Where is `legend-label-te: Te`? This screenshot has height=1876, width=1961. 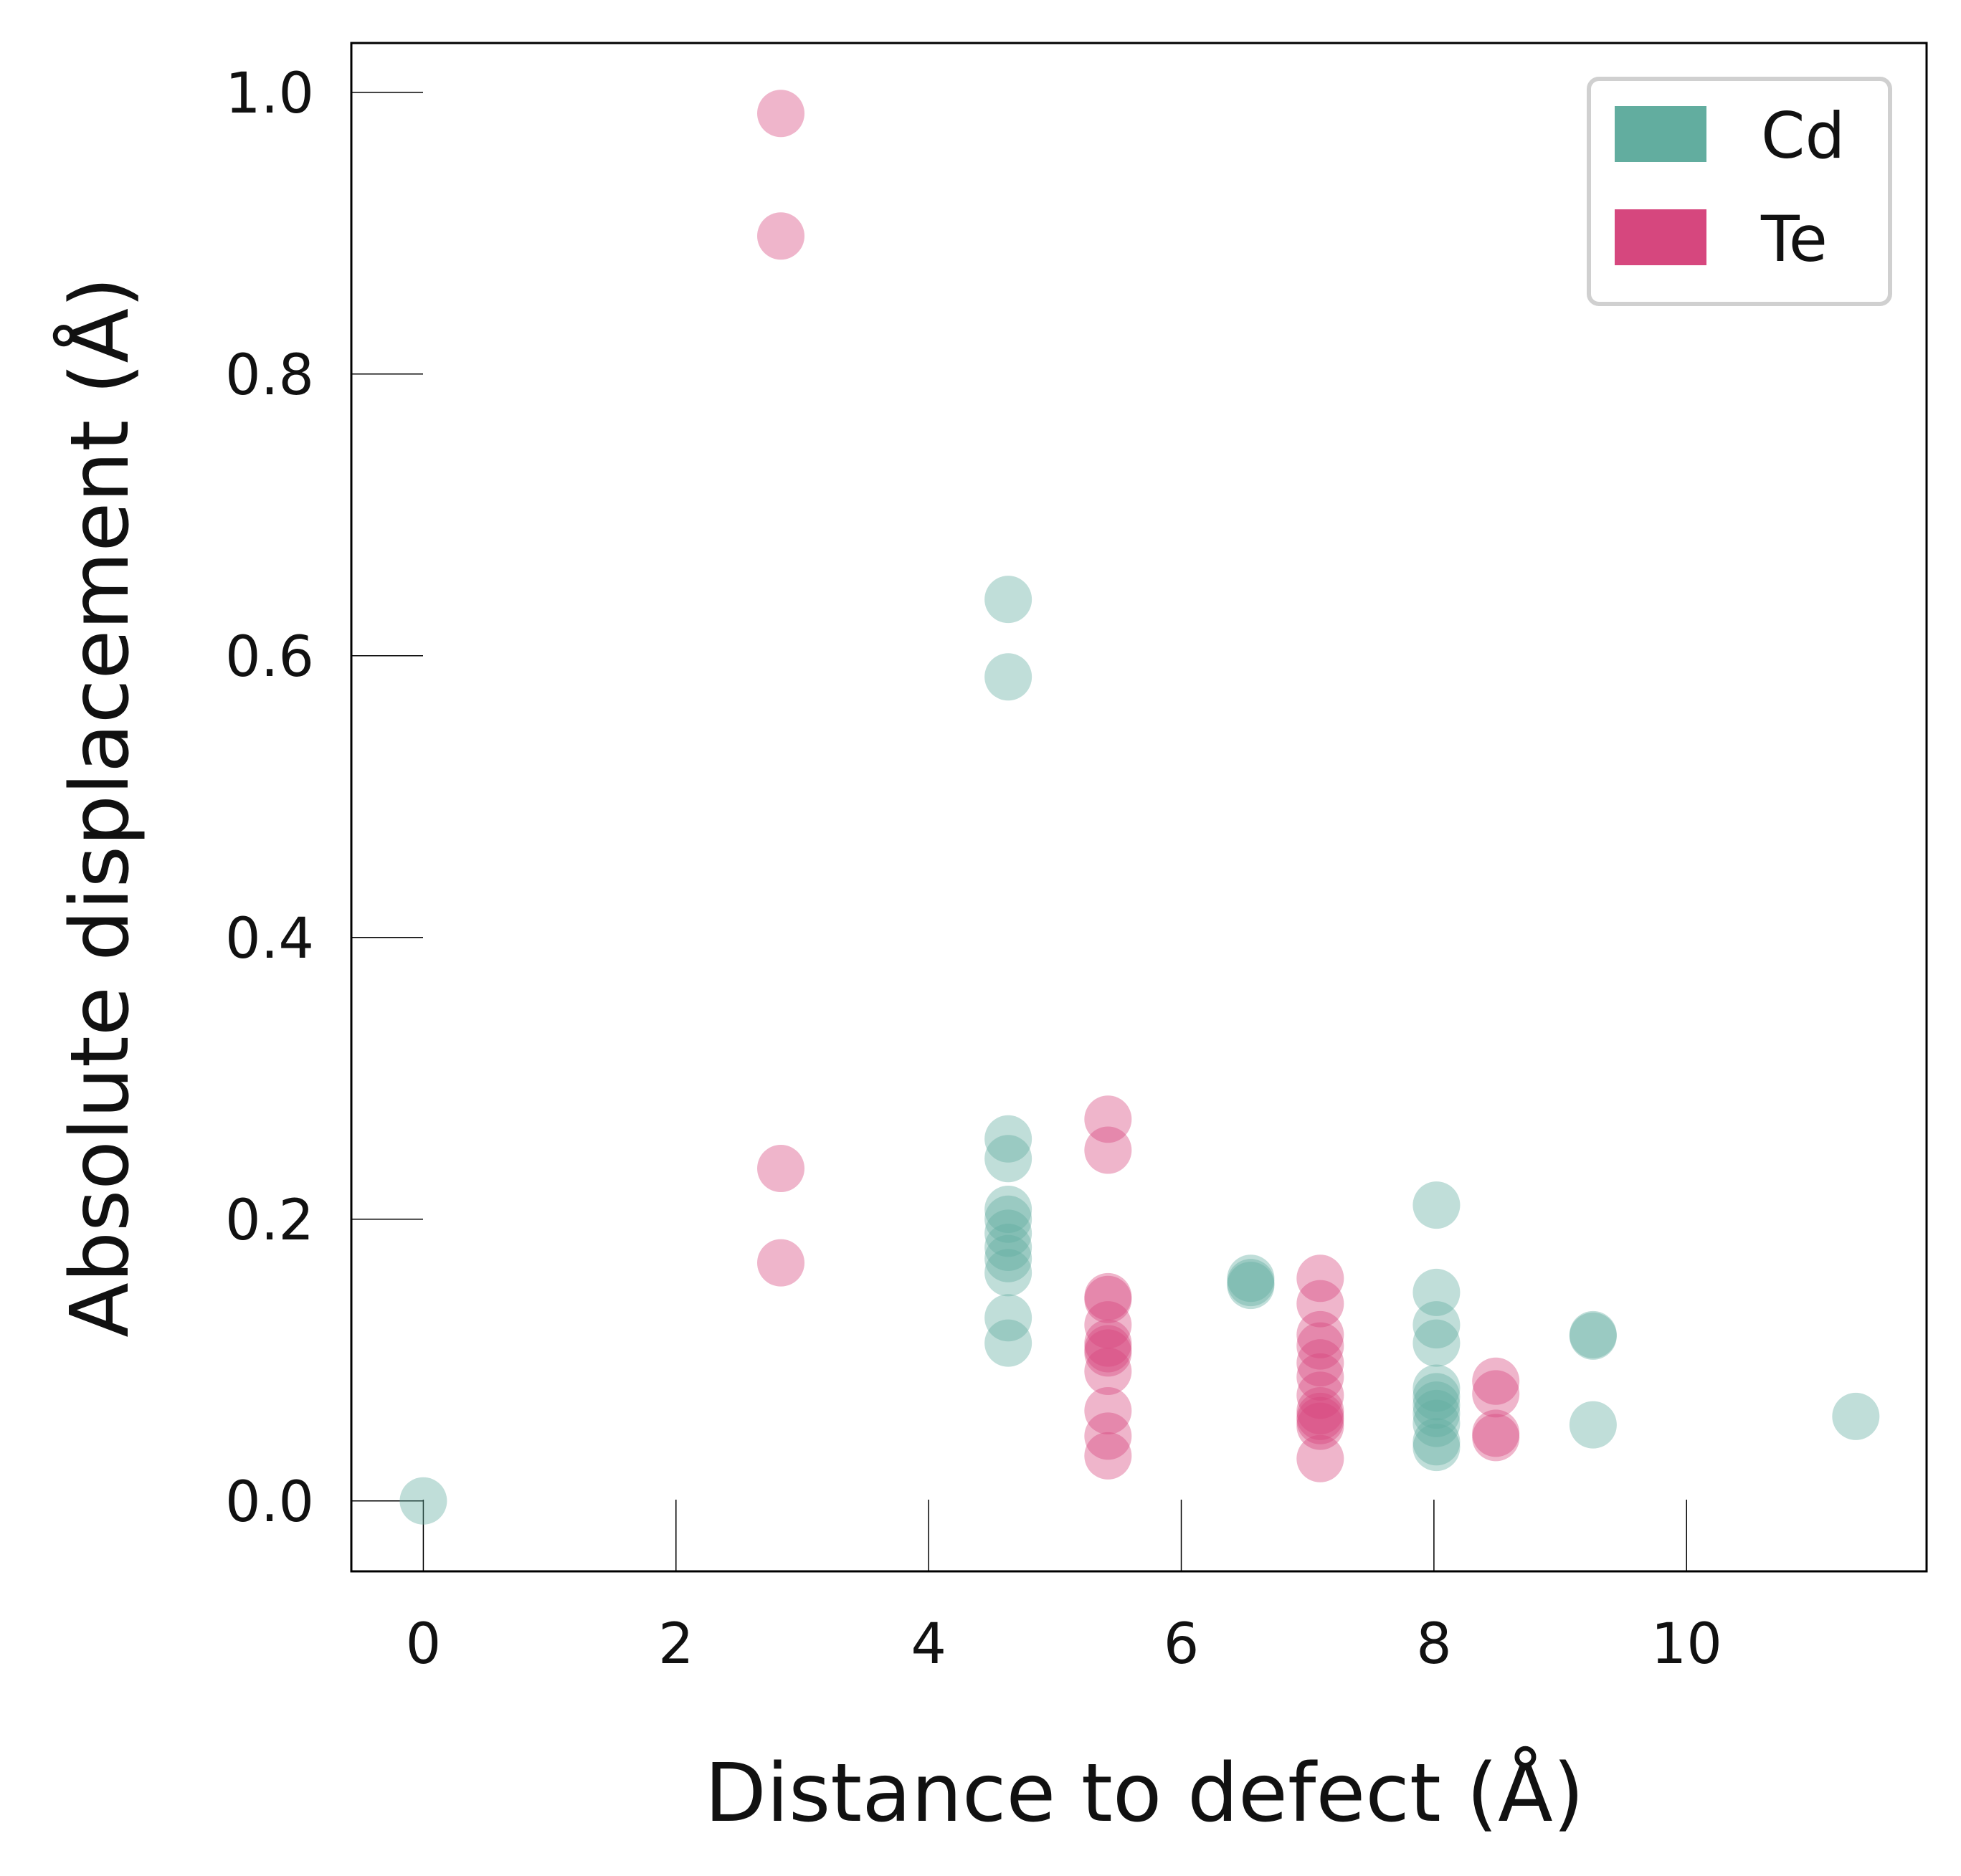
legend-label-te: Te is located at coordinates (1794, 239).